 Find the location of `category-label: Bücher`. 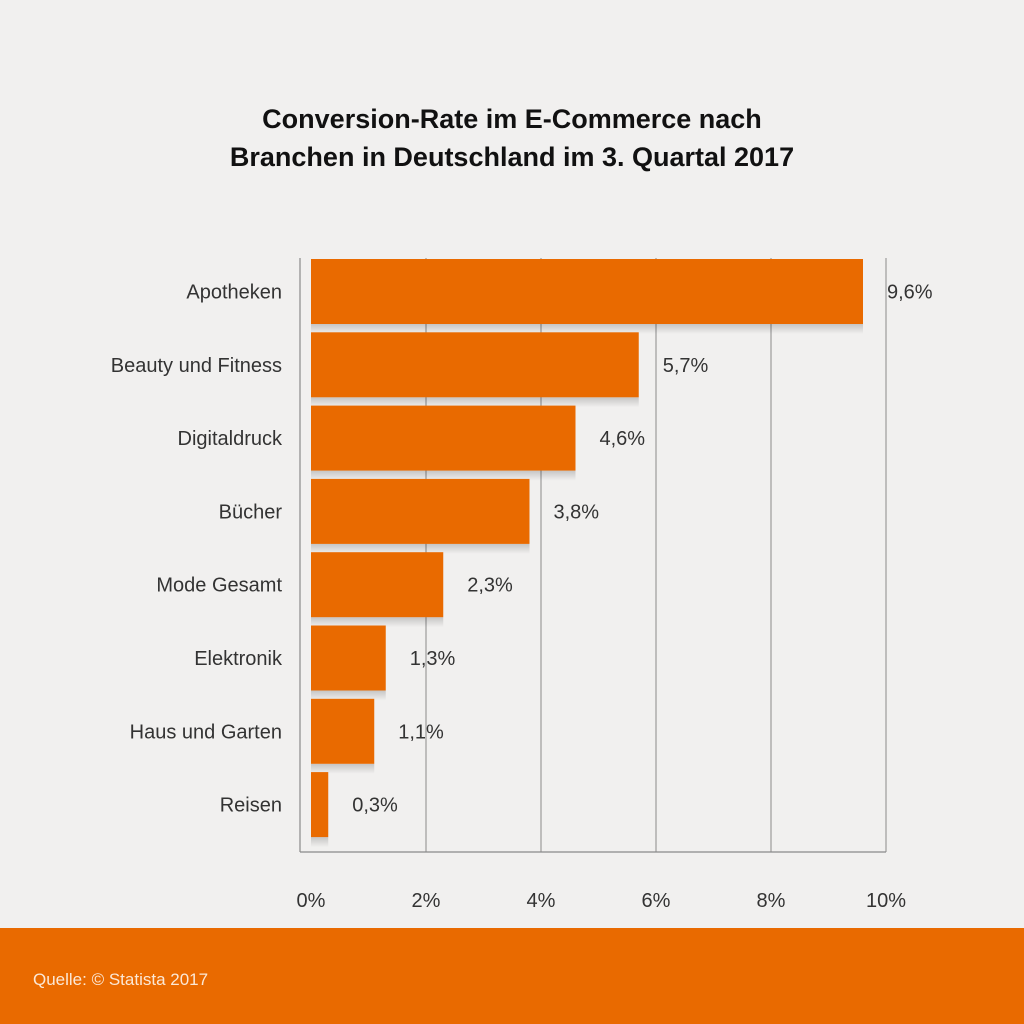

category-label: Bücher is located at coordinates (251, 512).